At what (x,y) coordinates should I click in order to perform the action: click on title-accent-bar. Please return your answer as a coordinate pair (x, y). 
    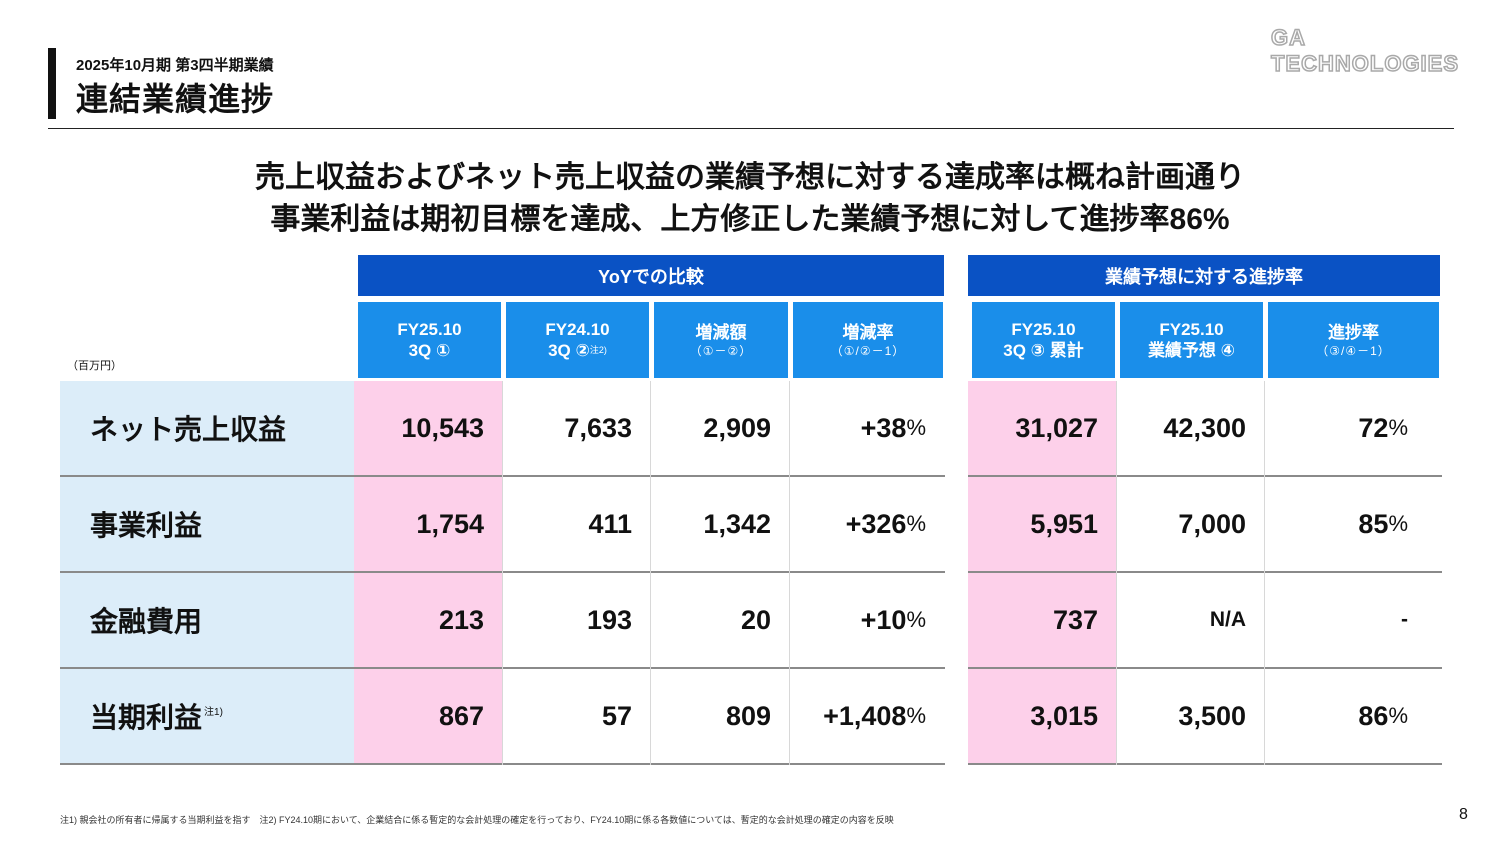
    Looking at the image, I should click on (52, 83).